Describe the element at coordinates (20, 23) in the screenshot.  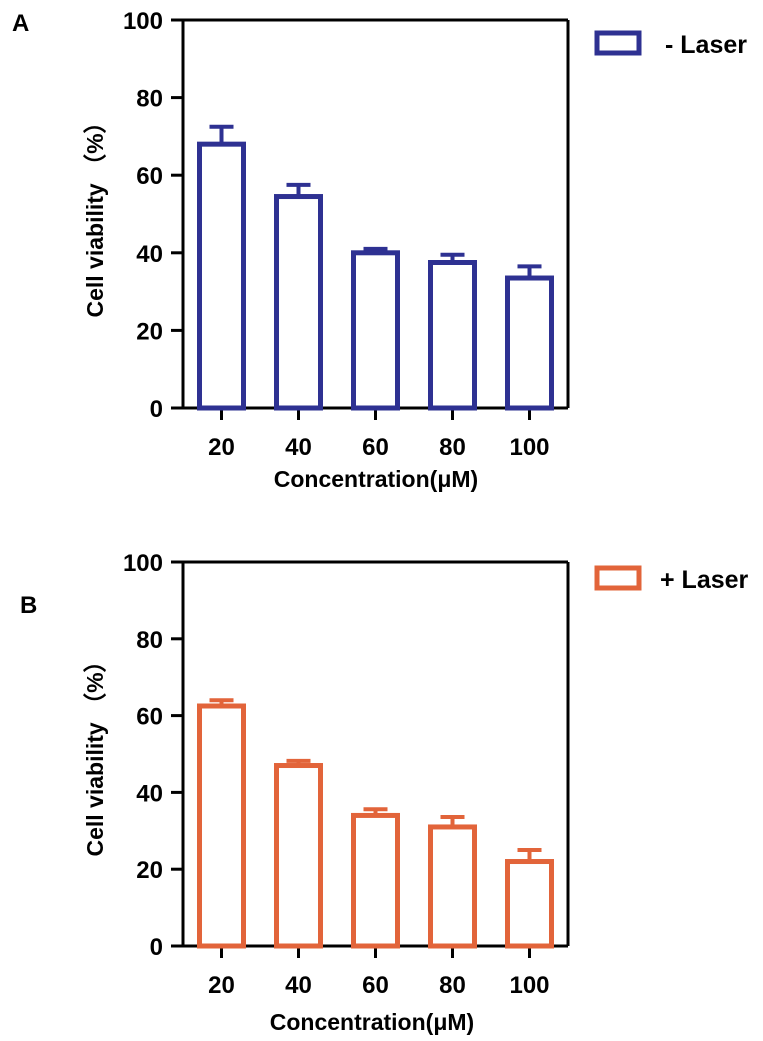
I see `panel-label: A` at that location.